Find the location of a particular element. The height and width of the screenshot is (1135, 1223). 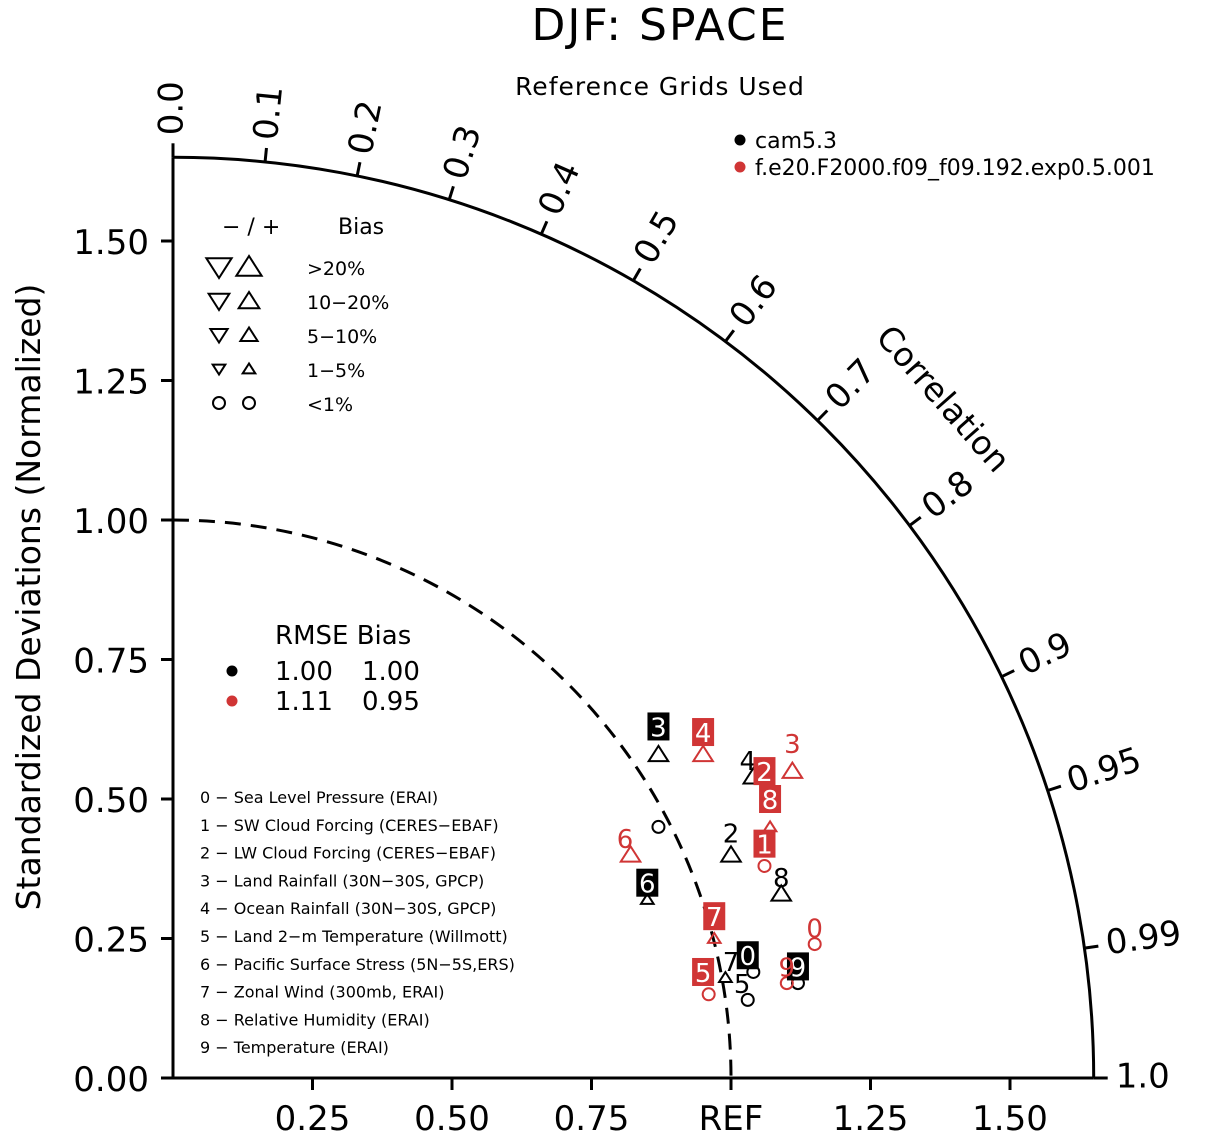

variable-legend-item: 6 − Pacific Surface Stress (5N−5S,ERS) is located at coordinates (357, 964).